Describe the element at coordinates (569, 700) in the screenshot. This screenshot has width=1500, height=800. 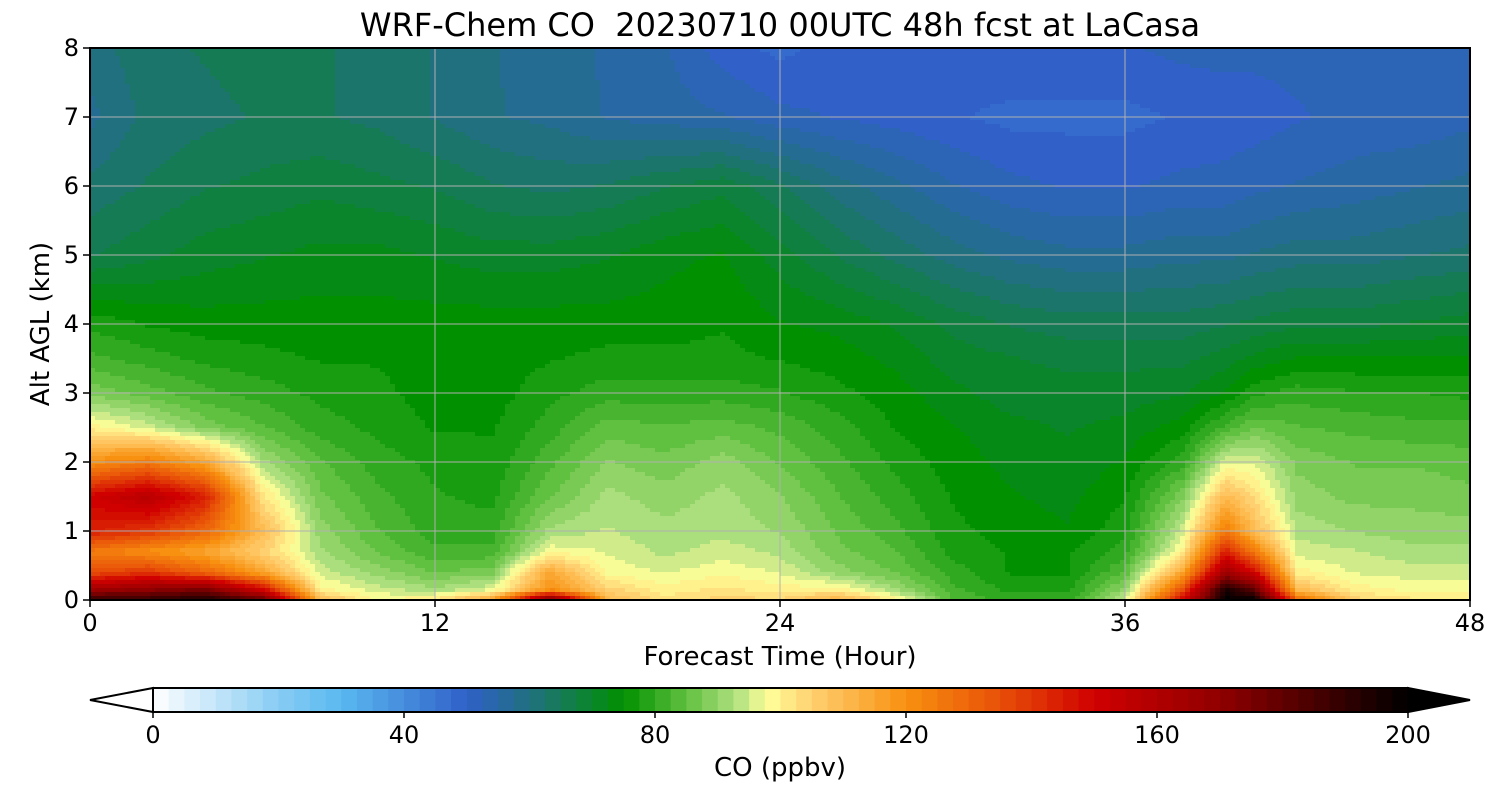
I see `colorbar-cell` at that location.